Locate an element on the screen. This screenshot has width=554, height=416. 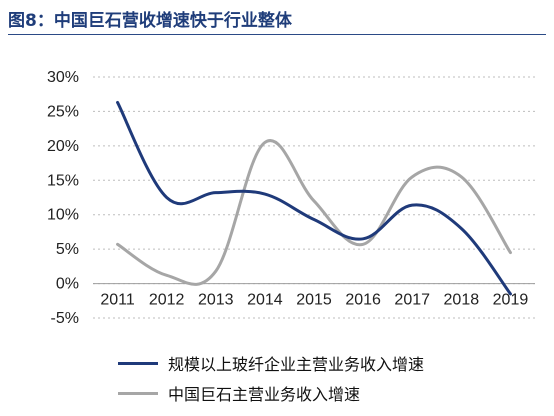
x-tick-label: 2013 is located at coordinates (216, 300).